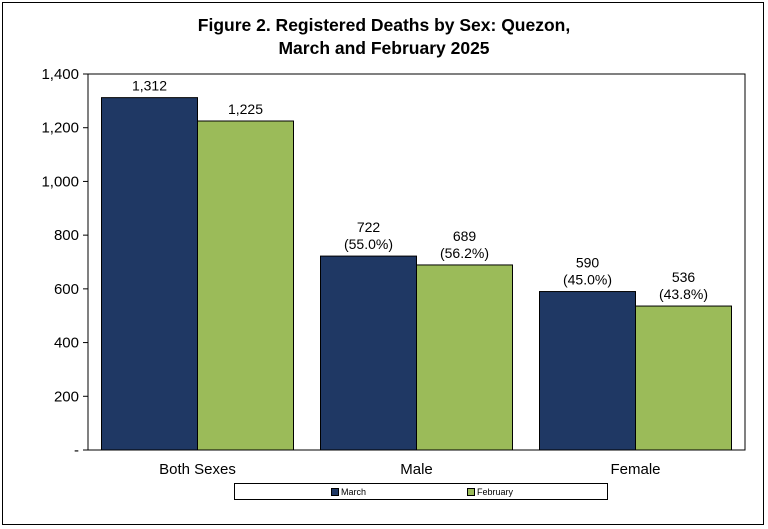 Image resolution: width=768 pixels, height=529 pixels. I want to click on data-label-march-2: (45.0%), so click(587, 280).